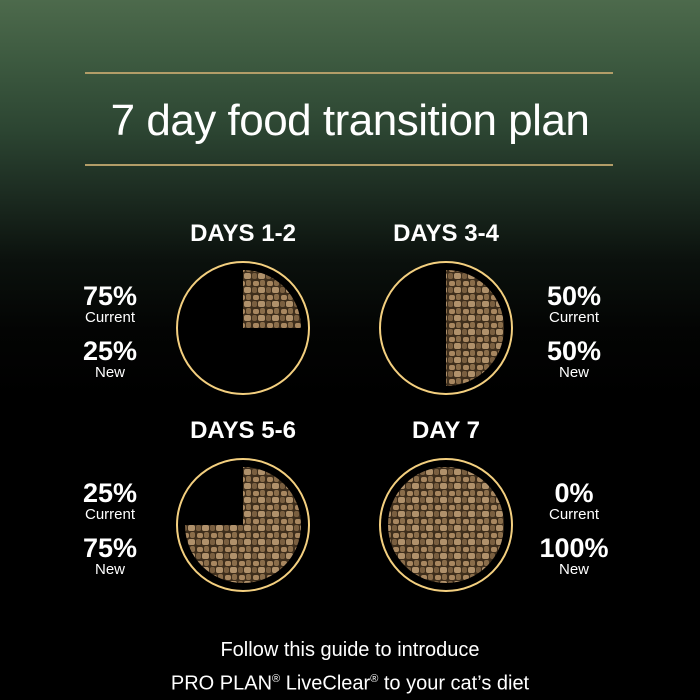 The width and height of the screenshot is (700, 700). I want to click on new-percentage: 25% New, so click(110, 358).